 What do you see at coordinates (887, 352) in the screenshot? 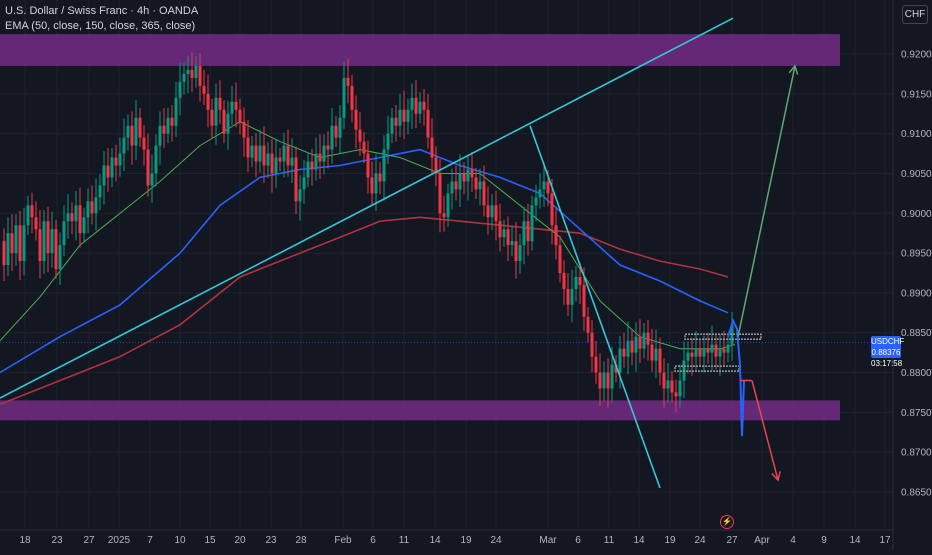
I see `current-price-tag: USDCHF 0.88376 03:17:58` at bounding box center [887, 352].